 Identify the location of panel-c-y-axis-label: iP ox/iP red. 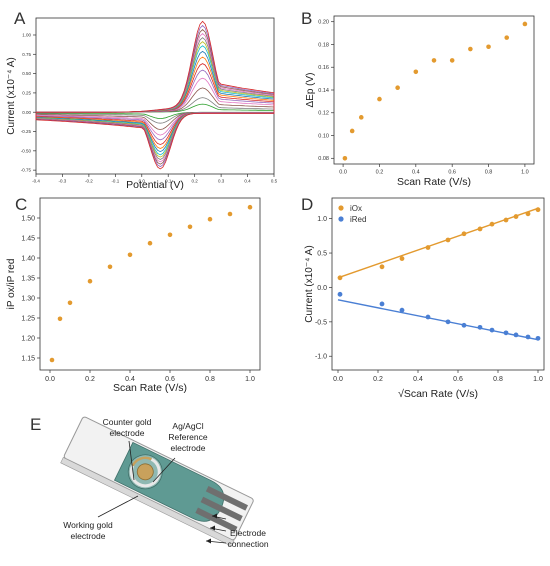
(11, 284).